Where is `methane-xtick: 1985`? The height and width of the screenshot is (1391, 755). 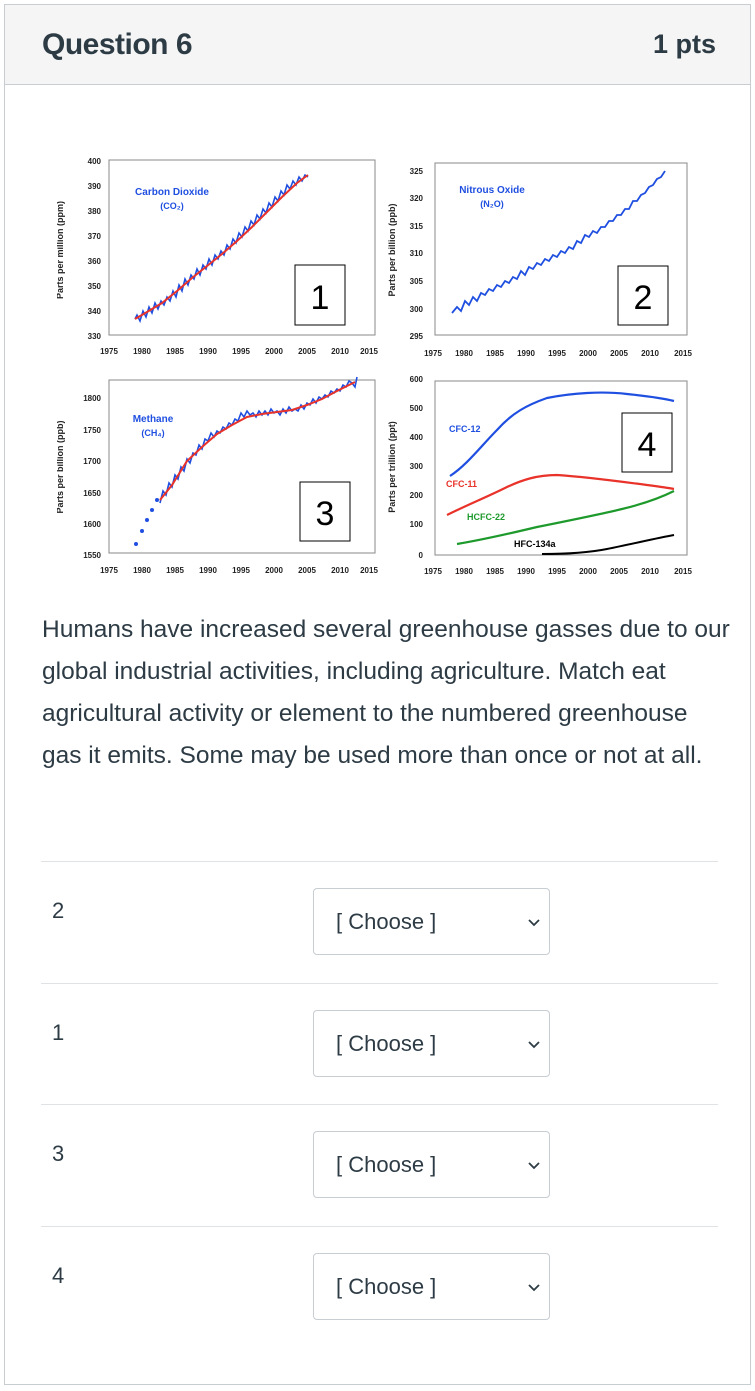
methane-xtick: 1985 is located at coordinates (175, 570).